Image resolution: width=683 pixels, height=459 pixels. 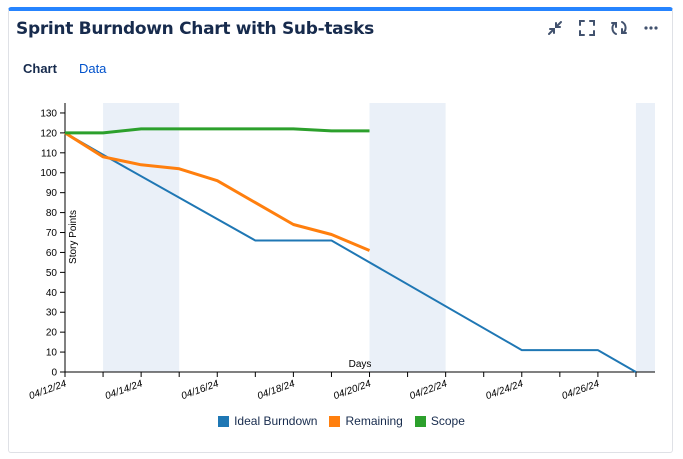 I want to click on y-tick-label: 110, so click(x=49, y=153).